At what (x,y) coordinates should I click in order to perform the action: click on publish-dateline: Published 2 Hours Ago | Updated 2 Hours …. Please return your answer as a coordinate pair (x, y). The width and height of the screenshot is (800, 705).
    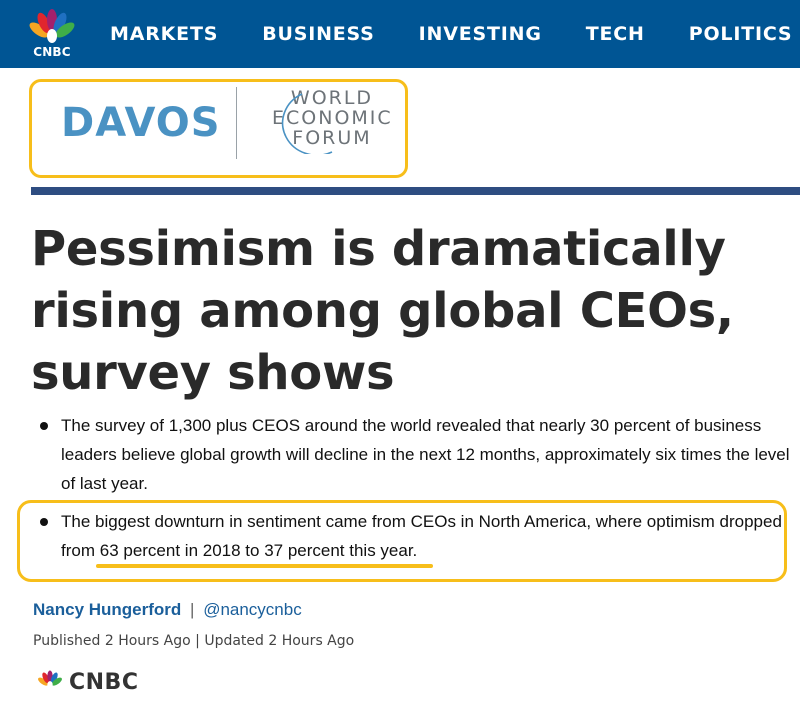
    Looking at the image, I should click on (194, 641).